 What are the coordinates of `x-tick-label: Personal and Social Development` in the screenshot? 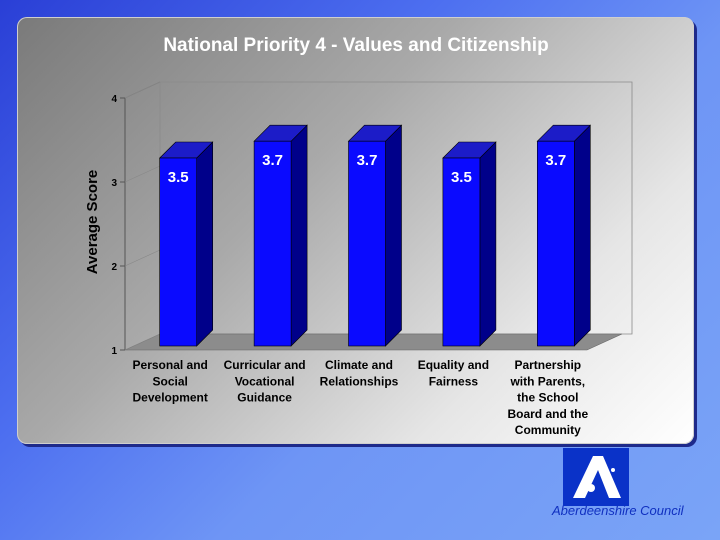 It's located at (170, 381).